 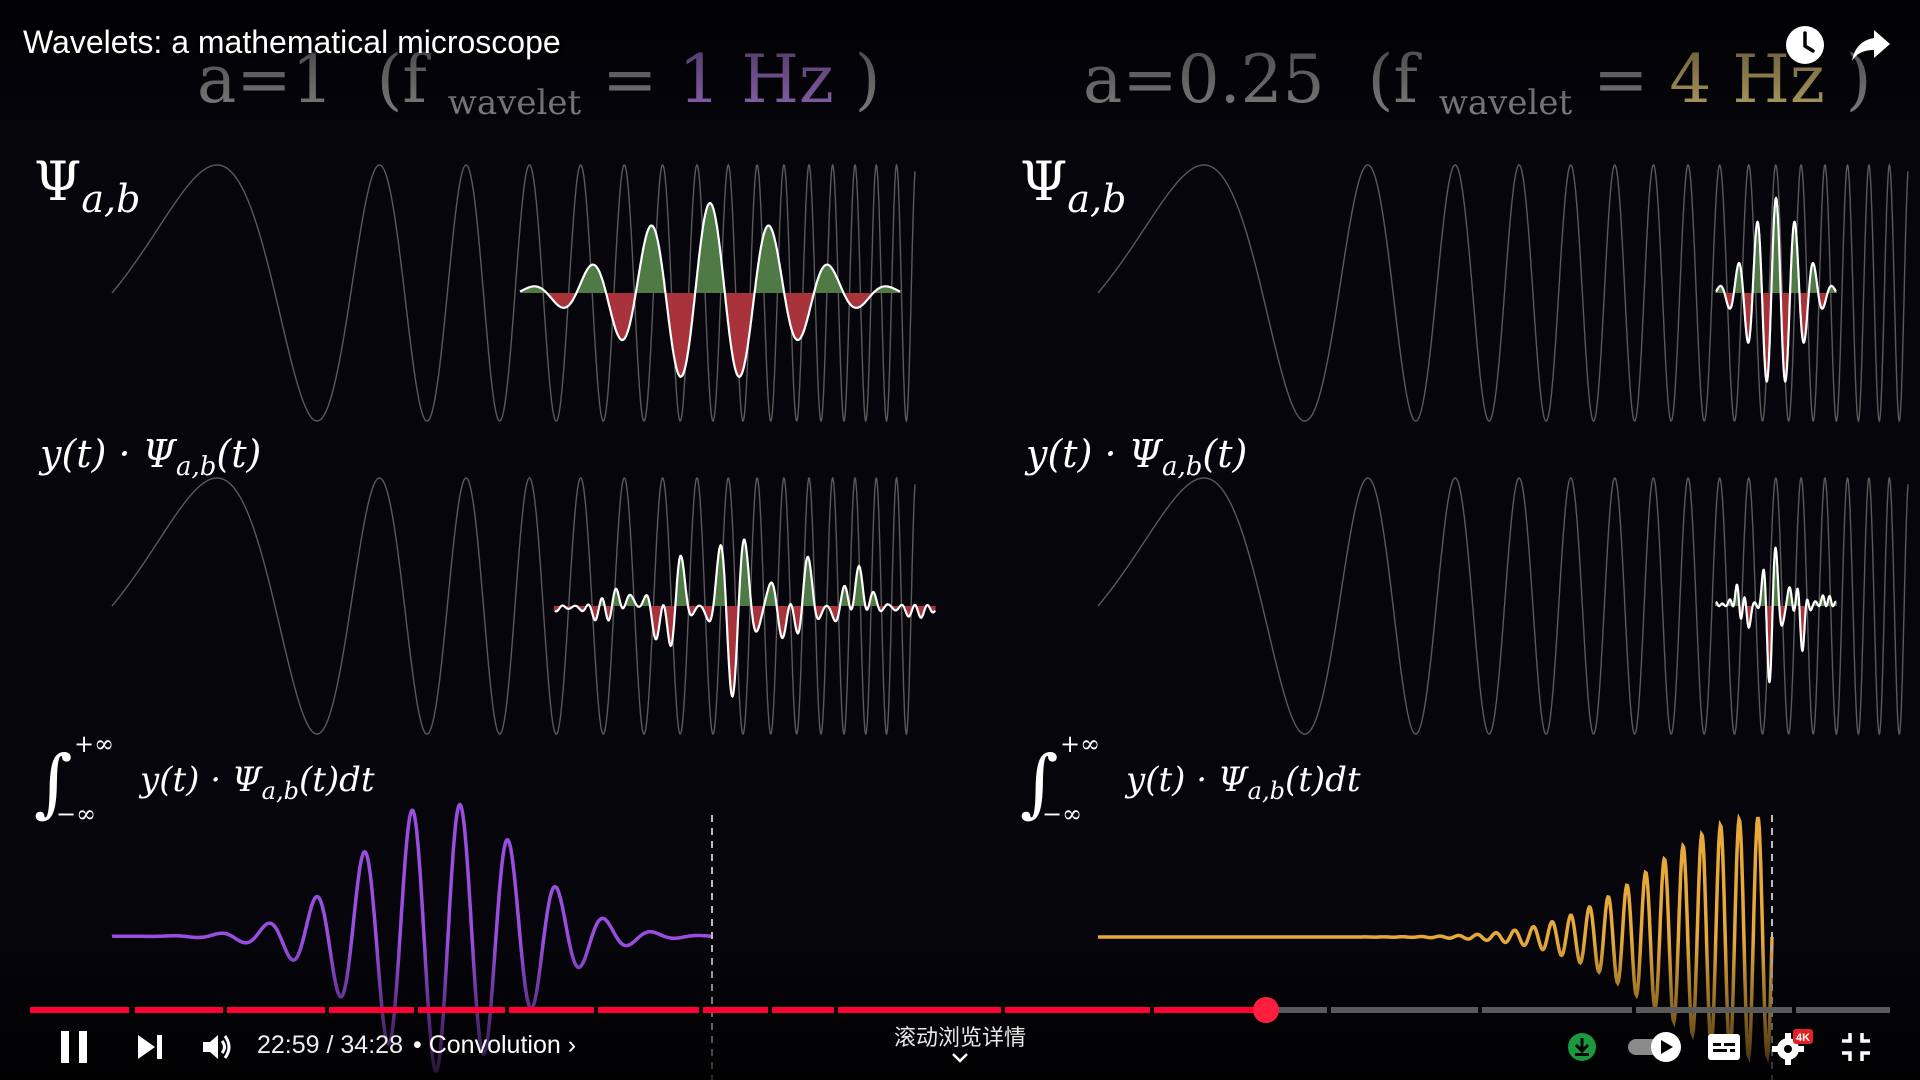 I want to click on watch-later-button, so click(x=1805, y=45).